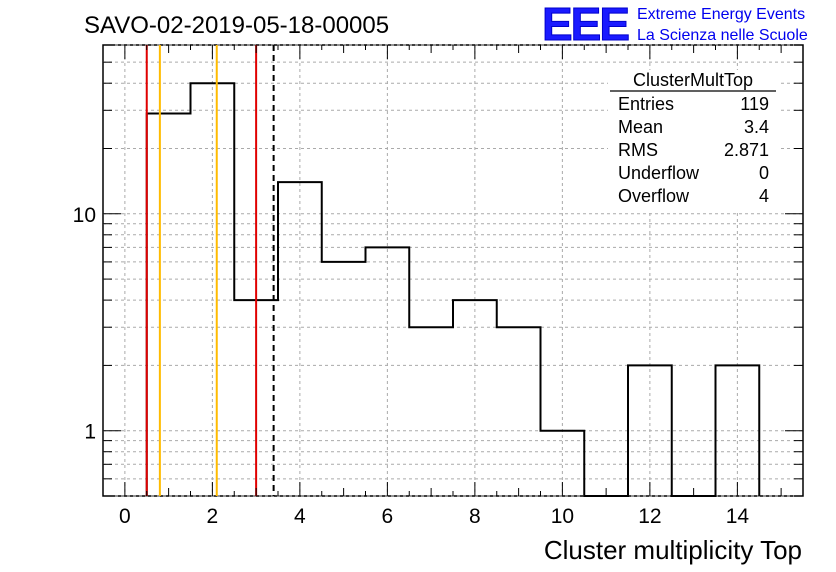  Describe the element at coordinates (638, 150) in the screenshot. I see `stats-label: RMS` at that location.